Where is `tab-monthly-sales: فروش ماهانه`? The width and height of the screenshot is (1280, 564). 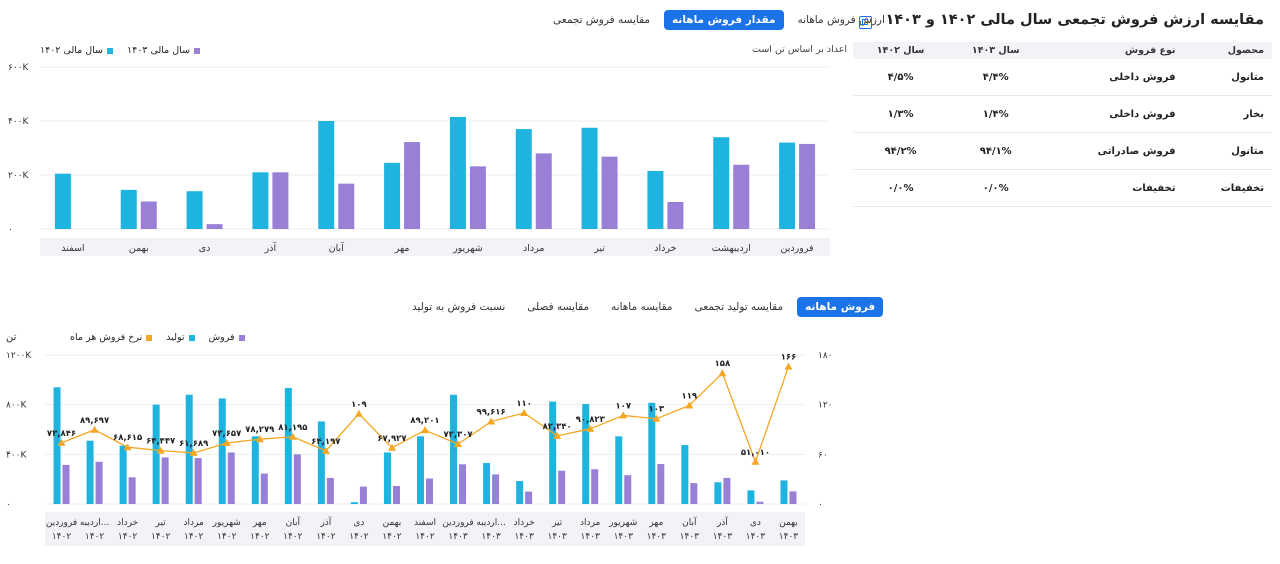
tab-monthly-sales: فروش ماهانه is located at coordinates (840, 307).